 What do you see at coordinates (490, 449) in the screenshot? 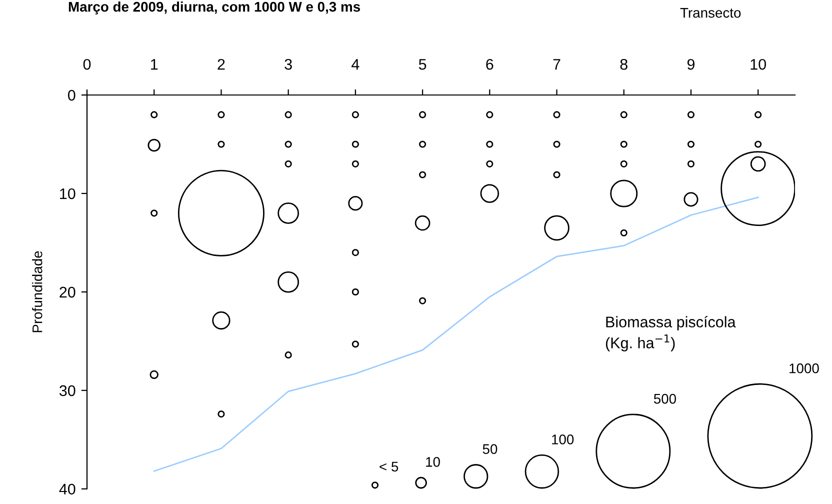
I see `legend-label: 50` at bounding box center [490, 449].